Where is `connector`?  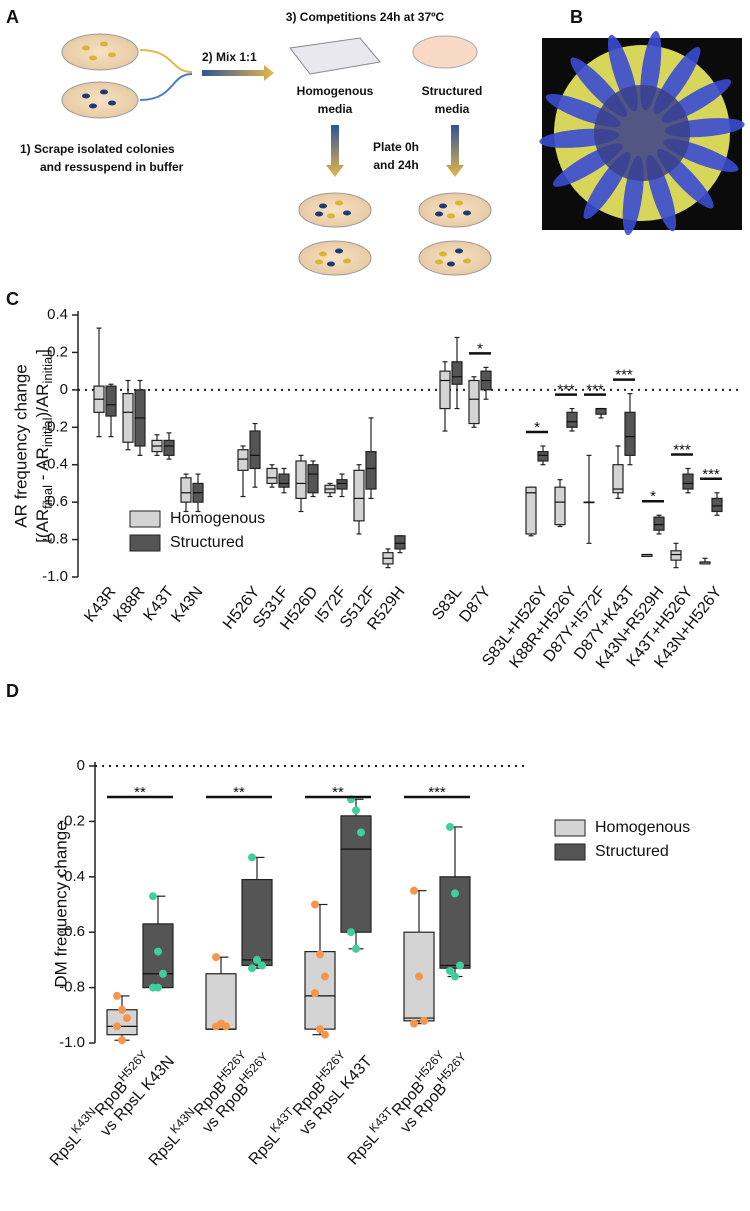
connector is located at coordinates (166, 61).